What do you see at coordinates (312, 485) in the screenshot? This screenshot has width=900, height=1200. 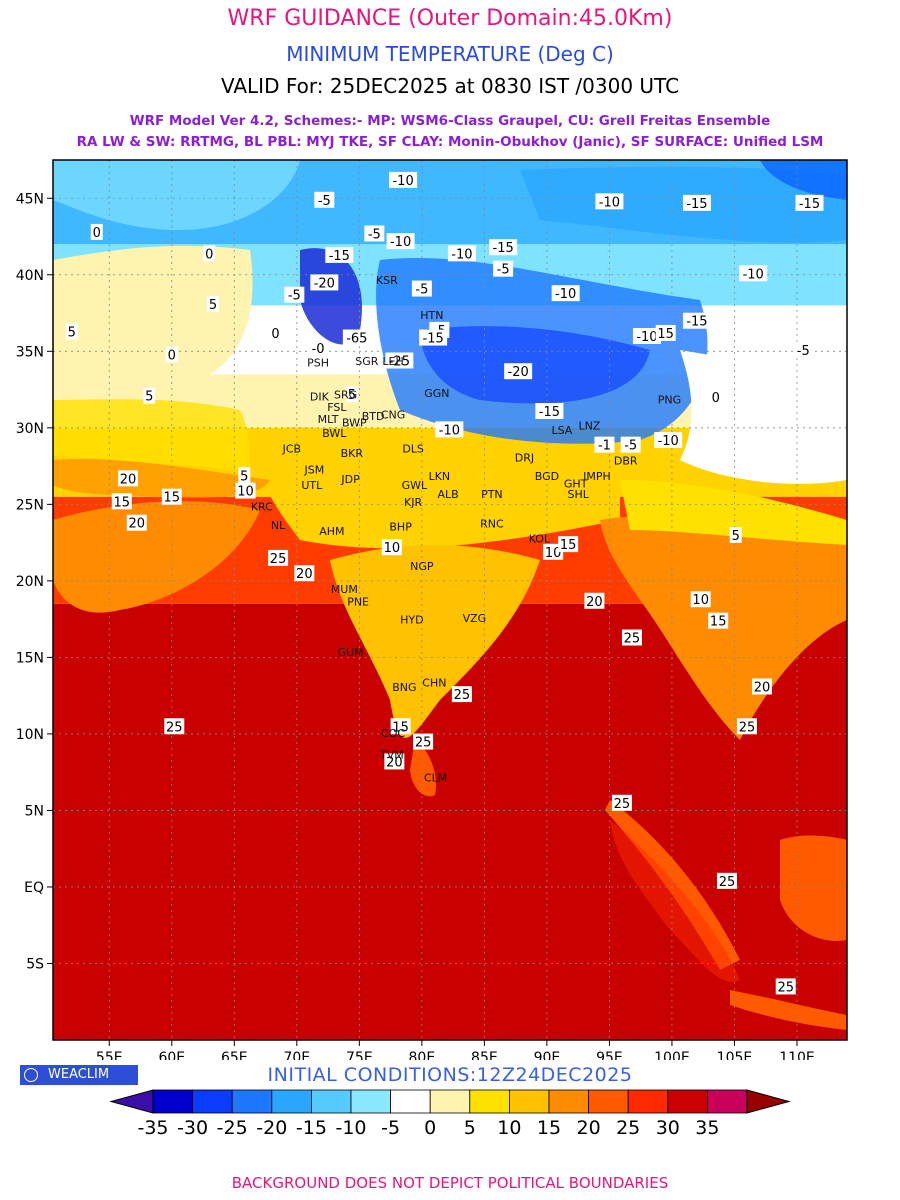 I see `station-label: UTL` at bounding box center [312, 485].